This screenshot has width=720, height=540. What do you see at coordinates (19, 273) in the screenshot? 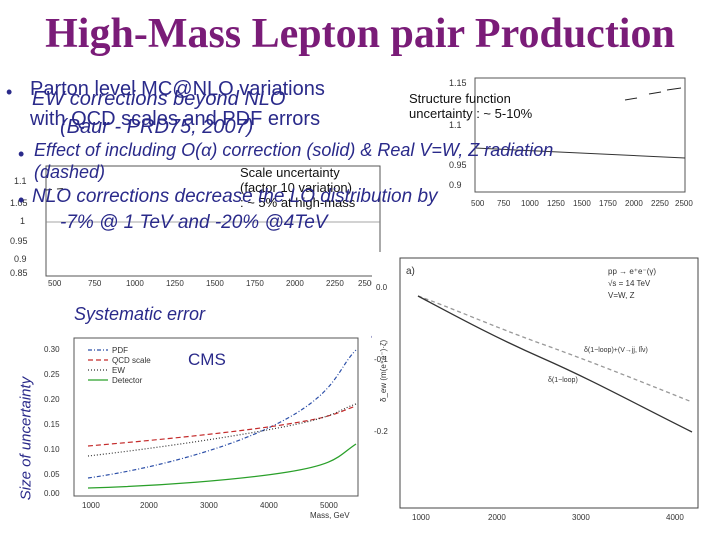
I see `scale-ytick: 0.85` at bounding box center [19, 273].